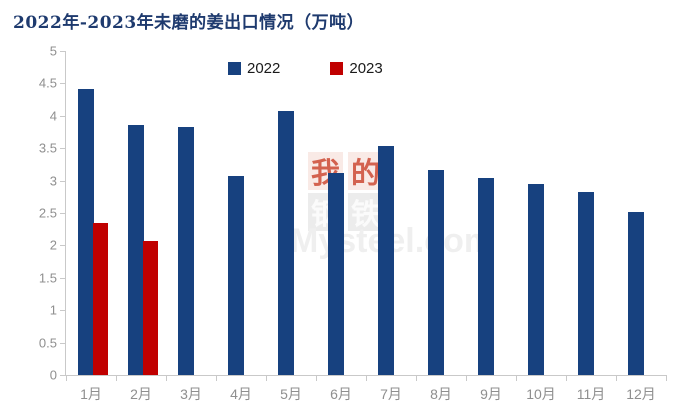 This screenshot has width=700, height=413. Describe the element at coordinates (236, 275) in the screenshot. I see `bar-2022-4月` at that location.